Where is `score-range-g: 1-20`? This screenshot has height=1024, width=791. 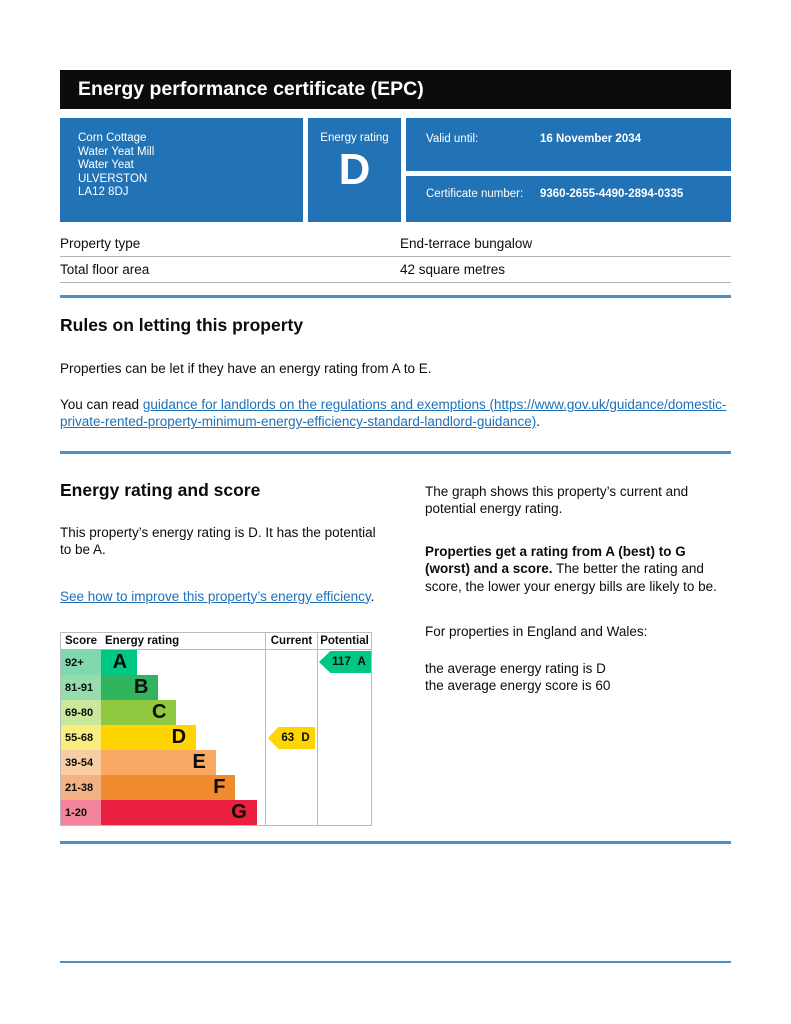
score-range-g: 1-20 is located at coordinates (81, 812).